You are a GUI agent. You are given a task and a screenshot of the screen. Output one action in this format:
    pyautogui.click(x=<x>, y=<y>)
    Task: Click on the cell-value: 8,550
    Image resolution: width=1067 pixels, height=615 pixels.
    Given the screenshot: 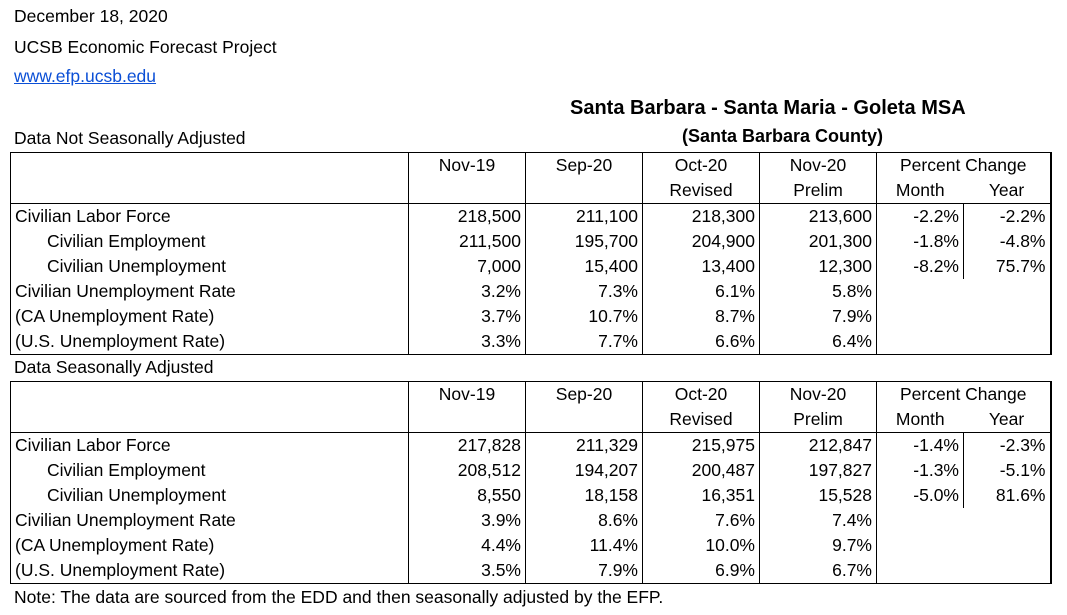 What is the action you would take?
    pyautogui.click(x=467, y=495)
    